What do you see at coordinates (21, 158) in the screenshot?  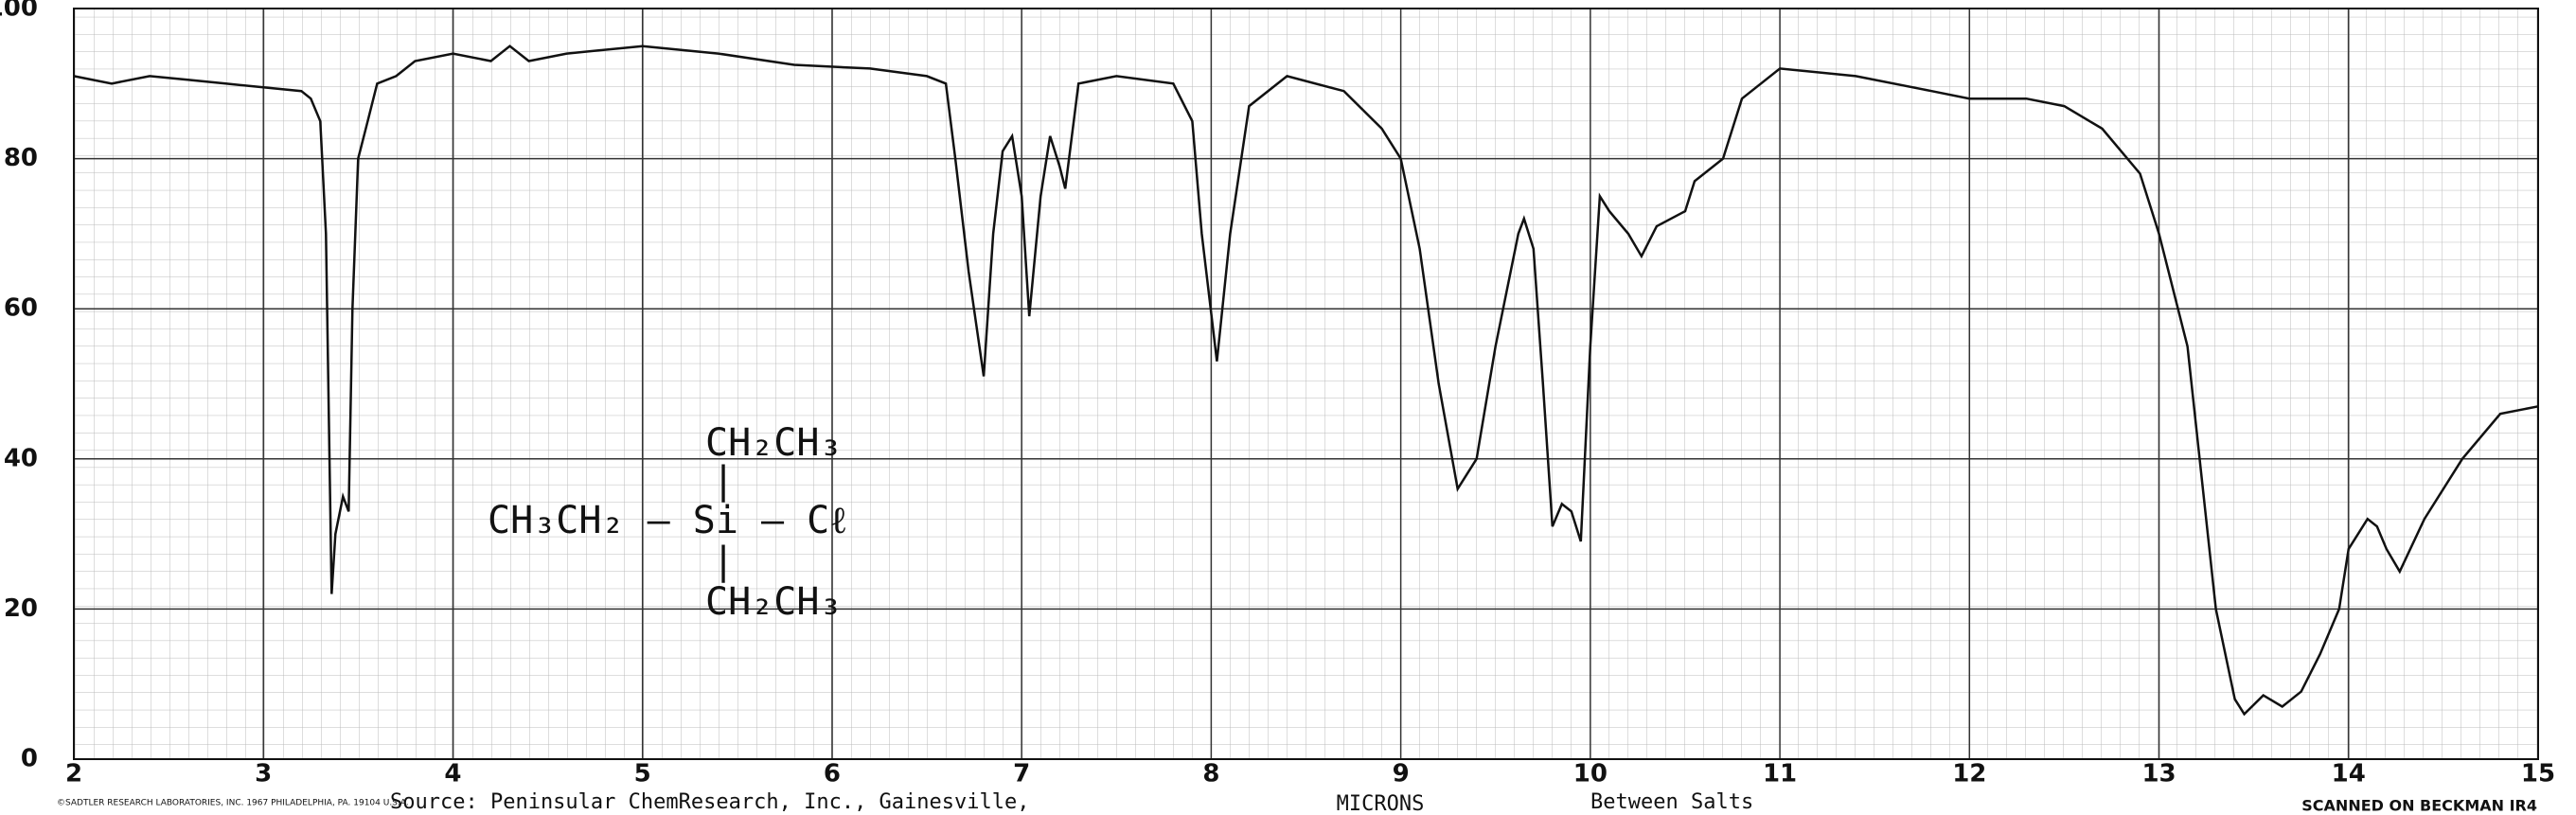 I see `y-tick-label: 80` at bounding box center [21, 158].